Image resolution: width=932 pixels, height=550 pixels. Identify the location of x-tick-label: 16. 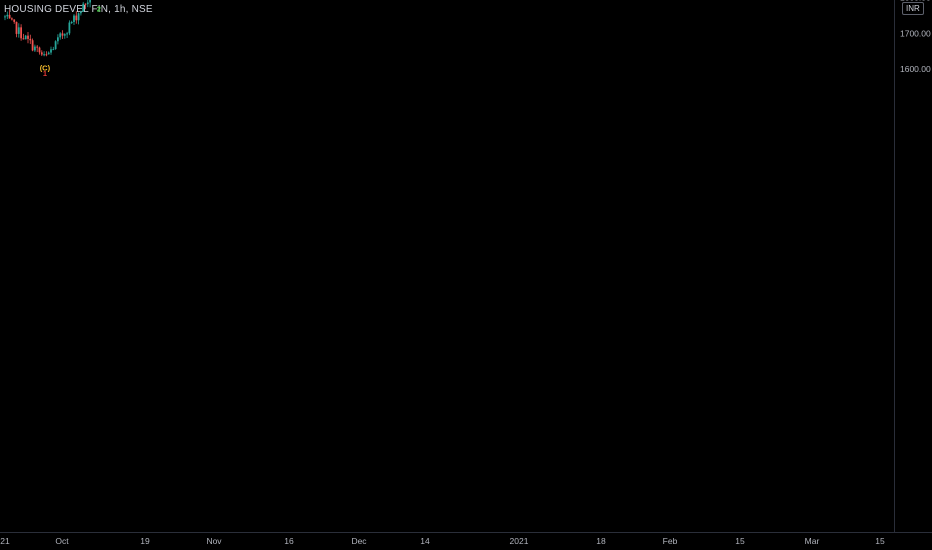
(289, 541).